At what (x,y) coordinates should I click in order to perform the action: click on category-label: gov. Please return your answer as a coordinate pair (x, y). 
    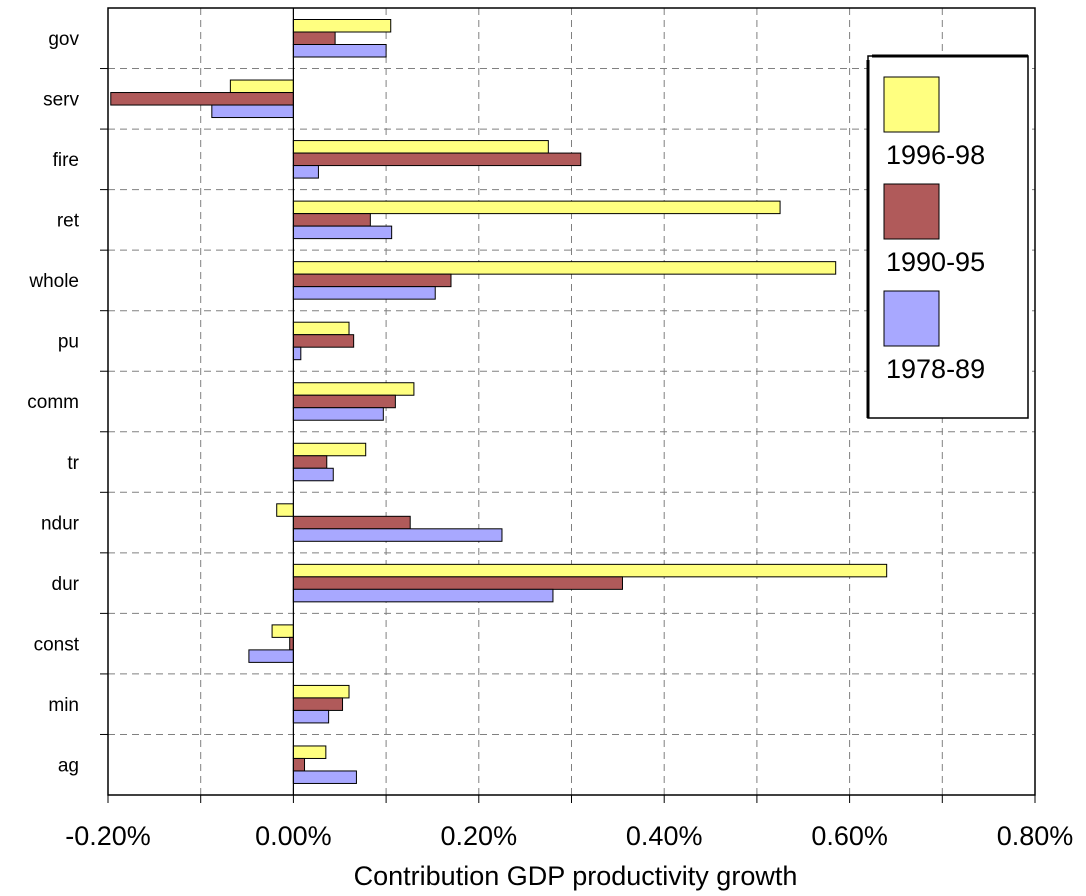
    Looking at the image, I should click on (63, 39).